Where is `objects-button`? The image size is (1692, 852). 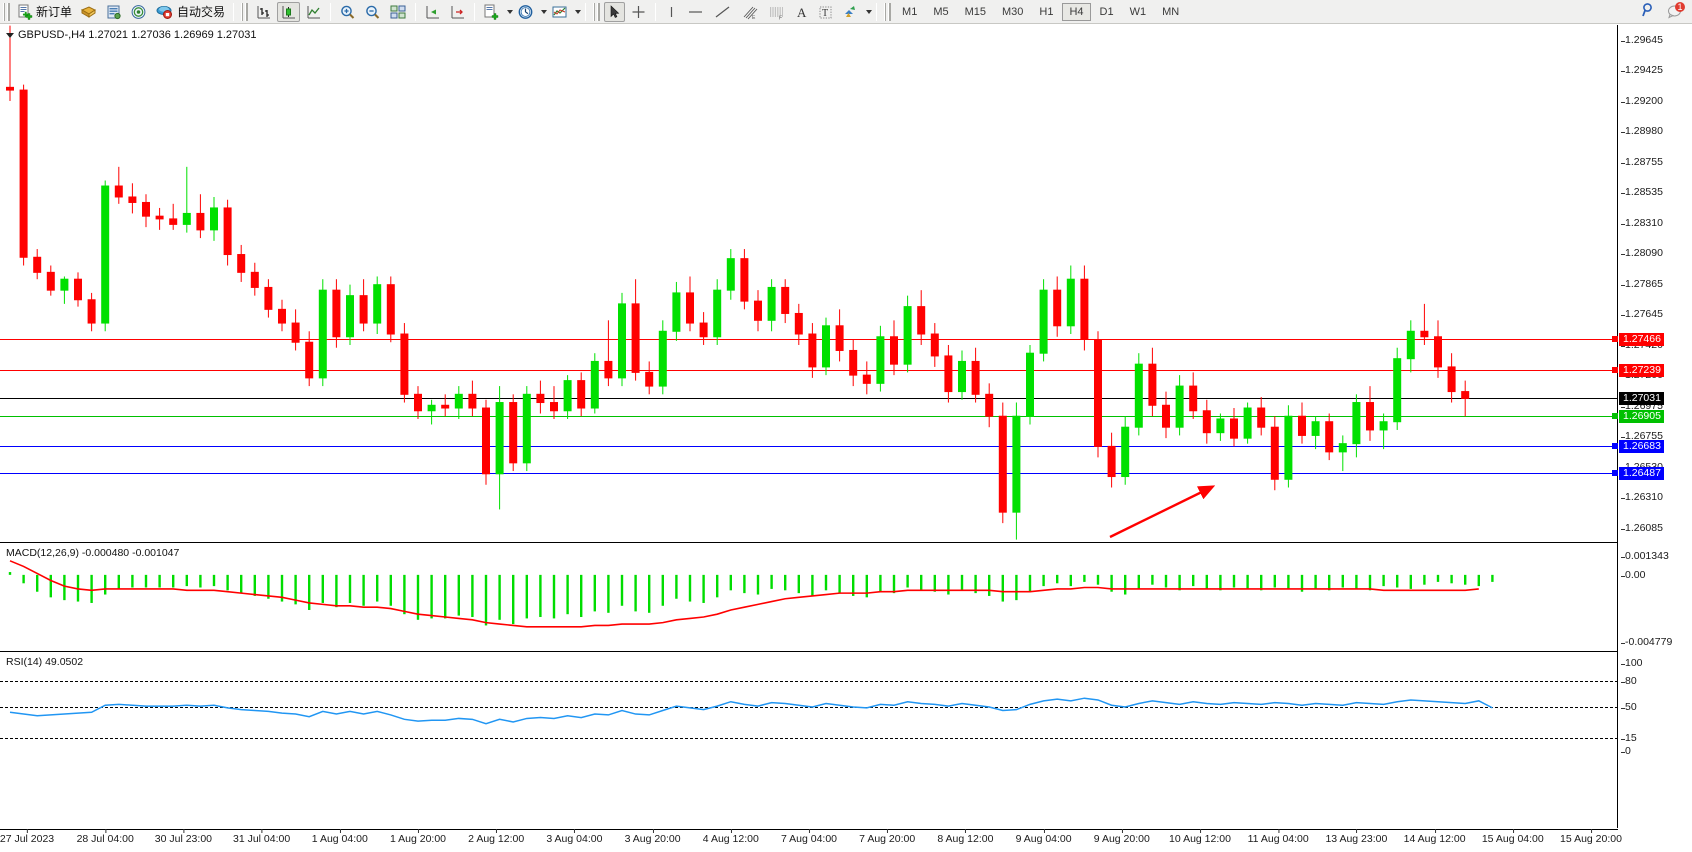
objects-button is located at coordinates (850, 12).